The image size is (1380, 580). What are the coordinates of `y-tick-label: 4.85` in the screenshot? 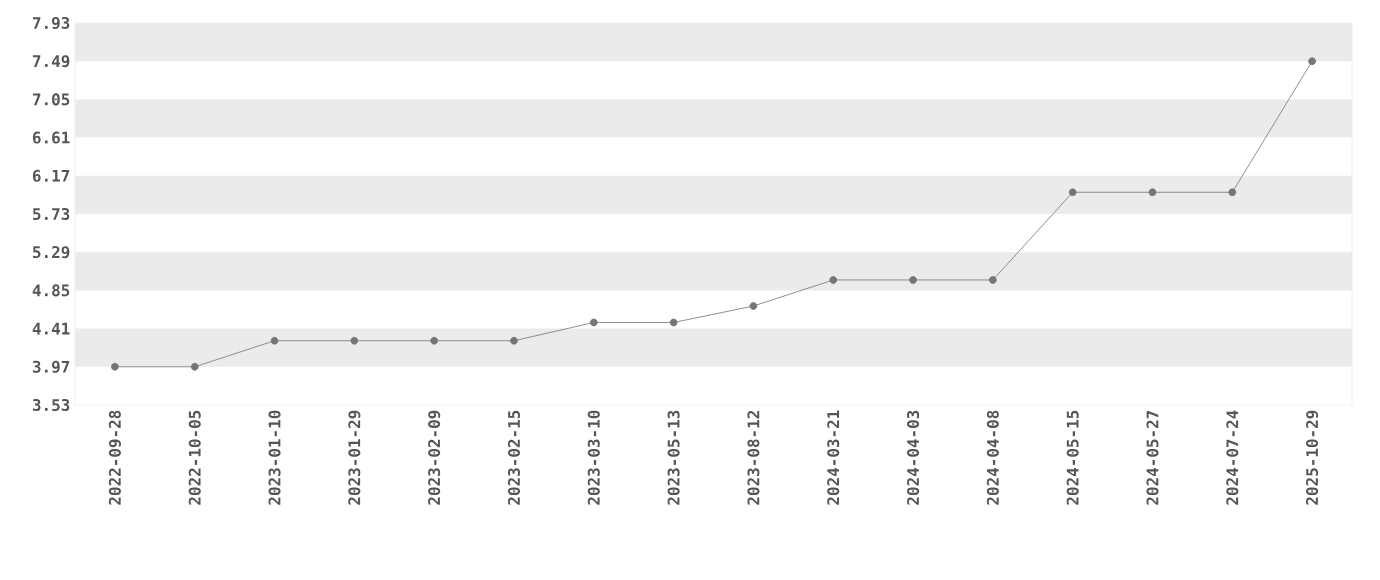 It's located at (51, 290).